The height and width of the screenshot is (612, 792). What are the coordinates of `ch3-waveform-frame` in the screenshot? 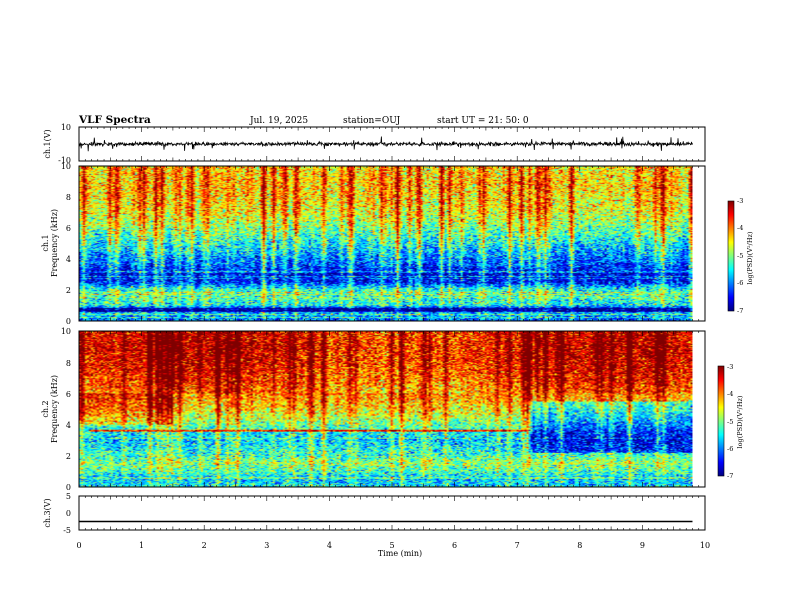 It's located at (392, 513).